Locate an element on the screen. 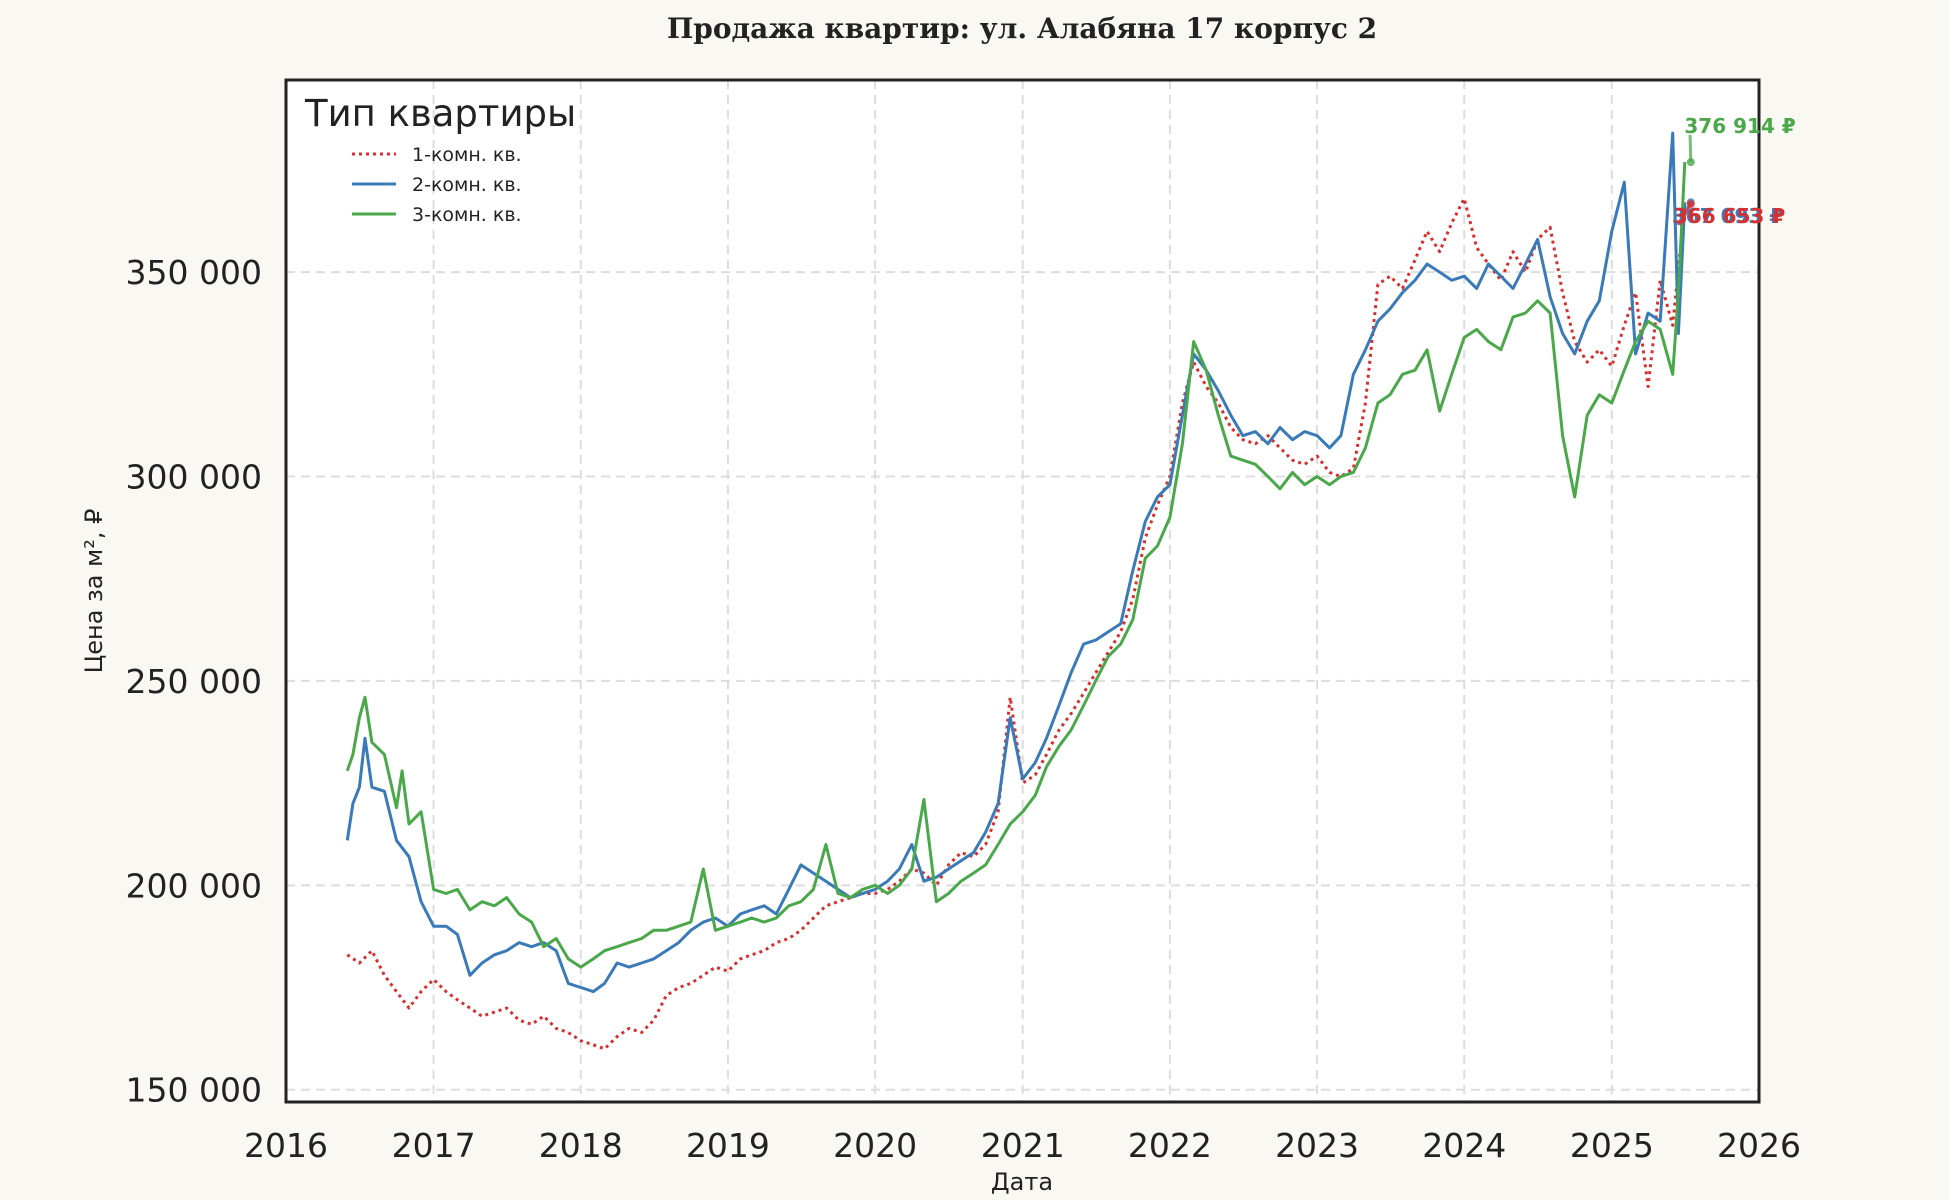  legend-label: 3-комн. кв. is located at coordinates (467, 215).